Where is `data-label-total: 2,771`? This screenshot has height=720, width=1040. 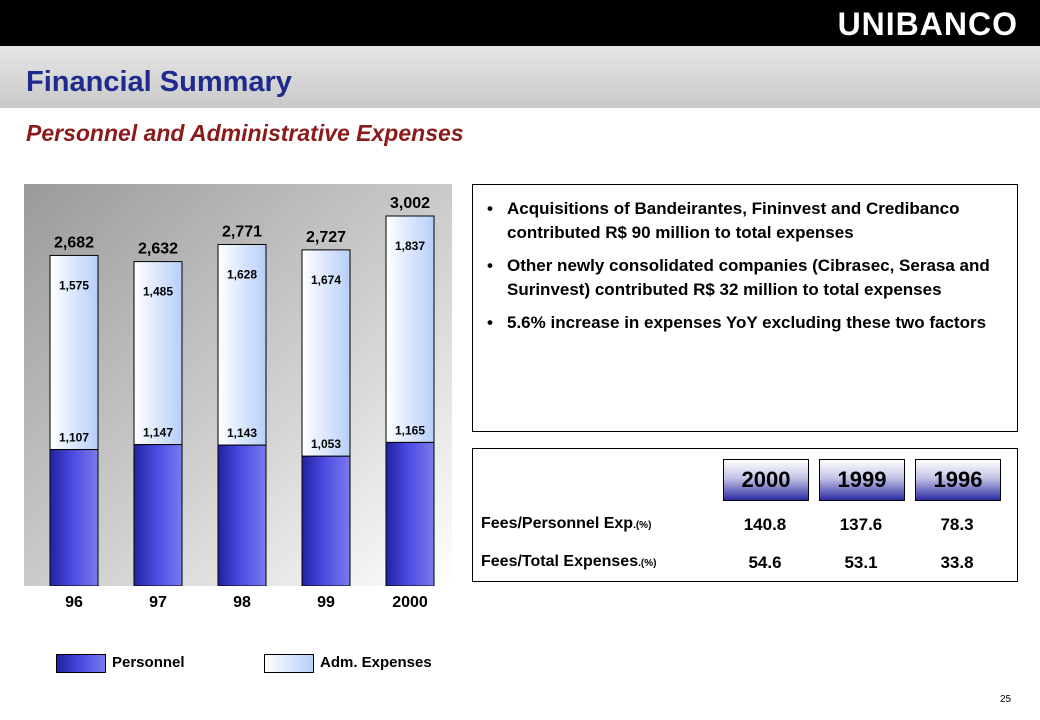
data-label-total: 2,771 is located at coordinates (242, 231).